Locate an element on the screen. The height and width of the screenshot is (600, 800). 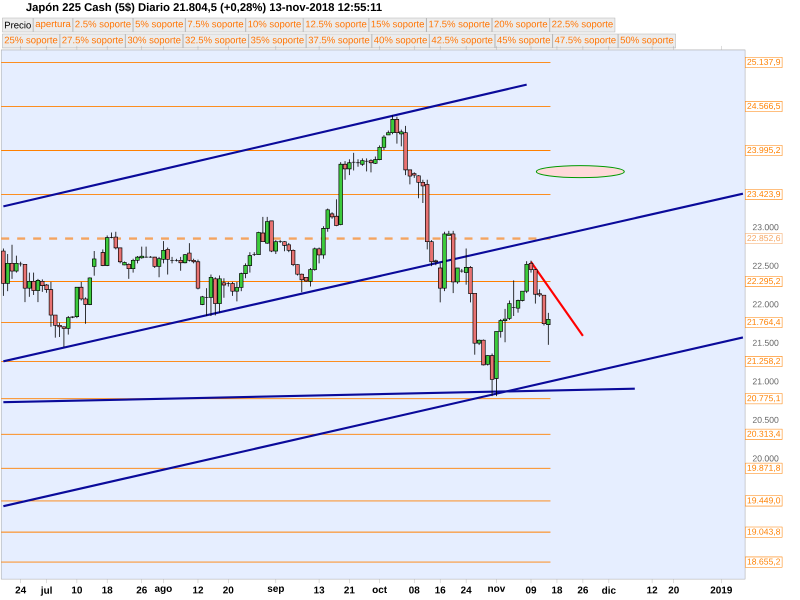
text: 42.5% soporte is located at coordinates (462, 41).